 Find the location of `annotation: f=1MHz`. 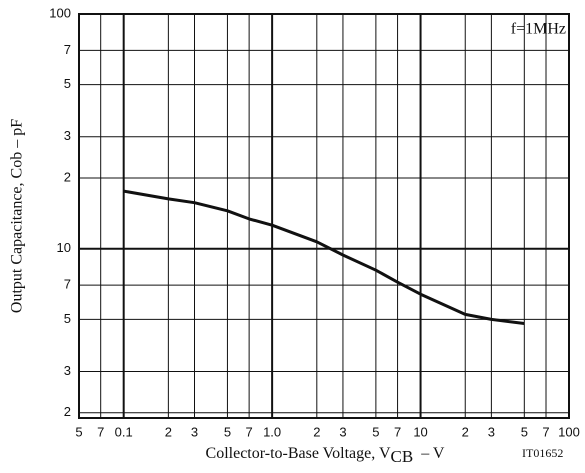

annotation: f=1MHz is located at coordinates (538, 29).